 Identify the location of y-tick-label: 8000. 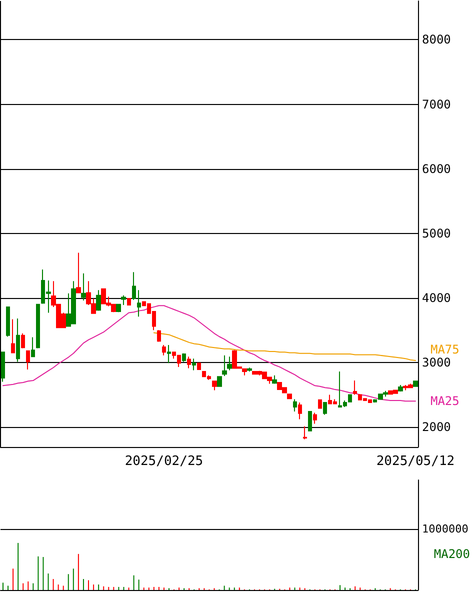
(436, 39).